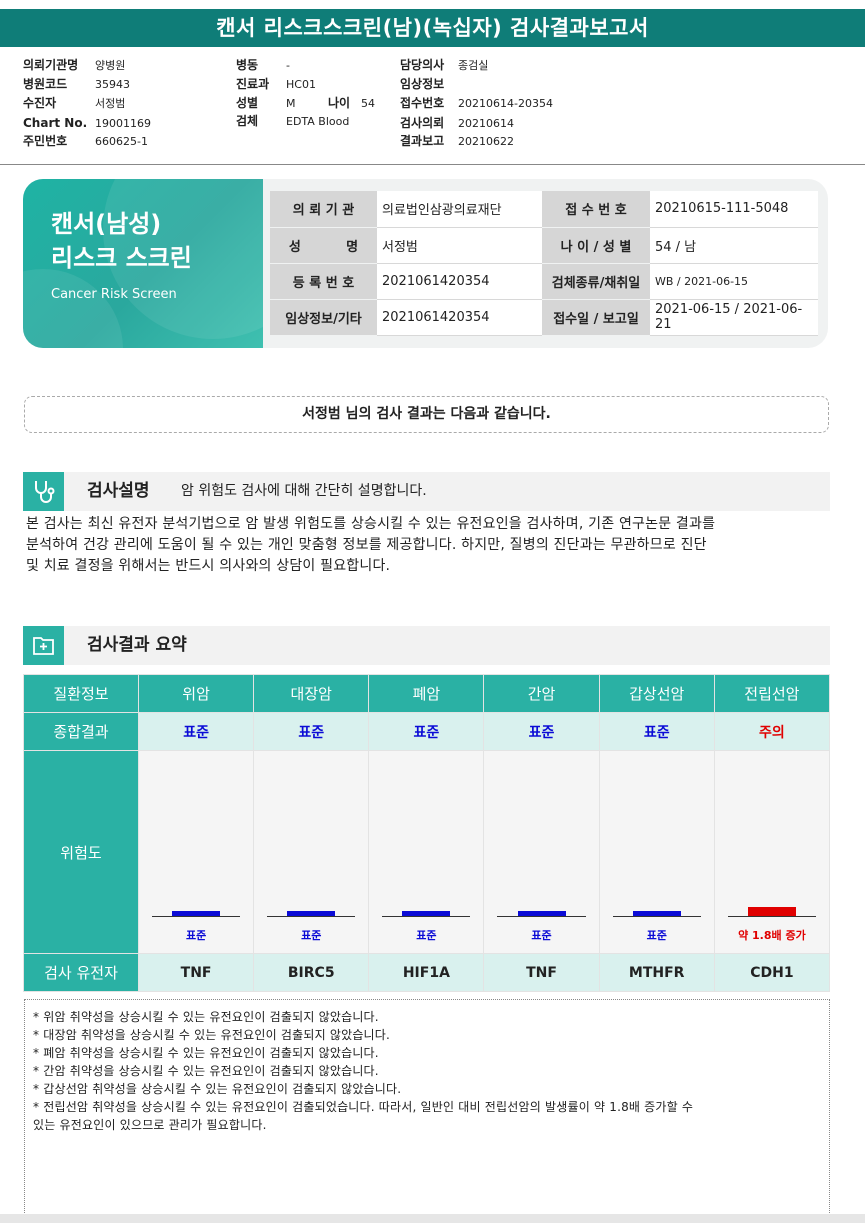 The image size is (865, 1223). I want to click on row-label: 검사 유전자, so click(81, 972).